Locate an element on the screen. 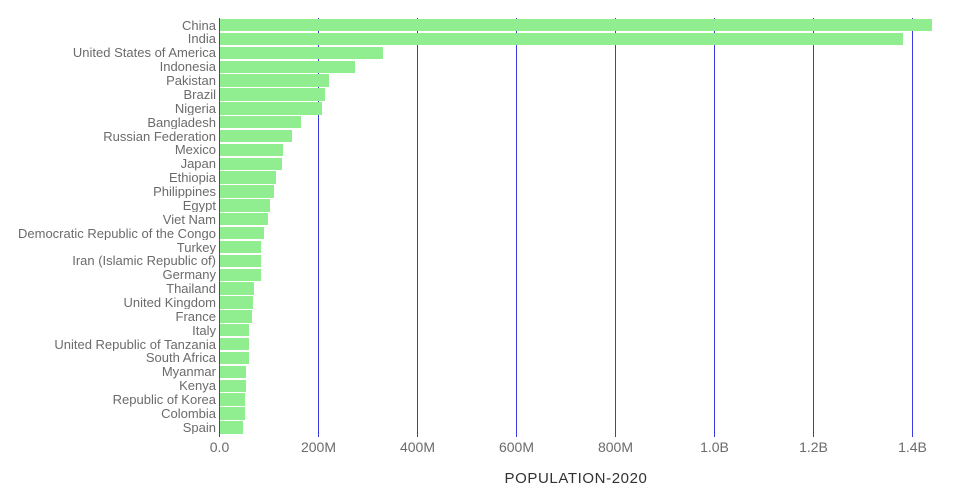 The height and width of the screenshot is (500, 960). bar-democratic-republic-of-the-congo is located at coordinates (241, 233).